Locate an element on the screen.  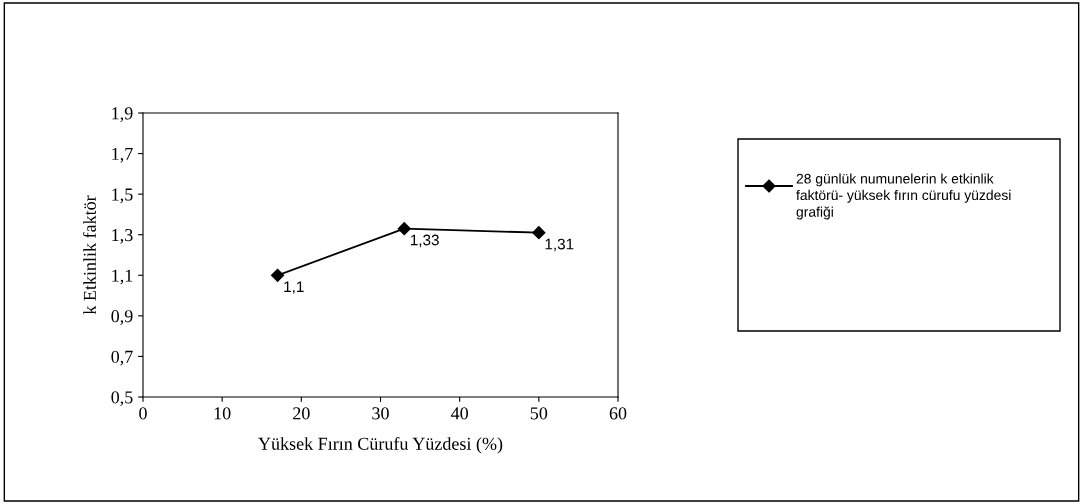
y-tick-label: 0,7 is located at coordinates (122, 358).